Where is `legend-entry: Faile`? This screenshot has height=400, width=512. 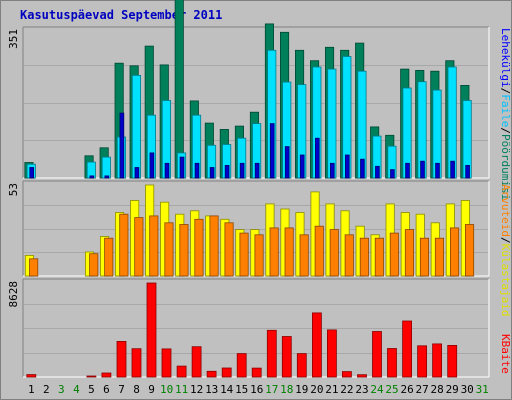
legend-entry: Faile is located at coordinates (505, 110).